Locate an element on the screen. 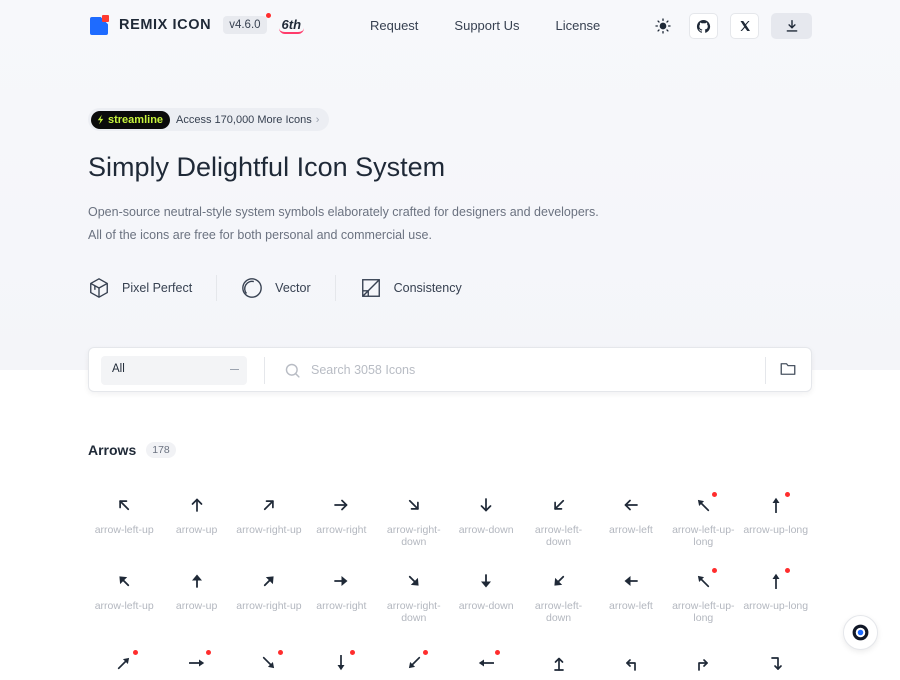  nav-request: Request is located at coordinates (394, 25).